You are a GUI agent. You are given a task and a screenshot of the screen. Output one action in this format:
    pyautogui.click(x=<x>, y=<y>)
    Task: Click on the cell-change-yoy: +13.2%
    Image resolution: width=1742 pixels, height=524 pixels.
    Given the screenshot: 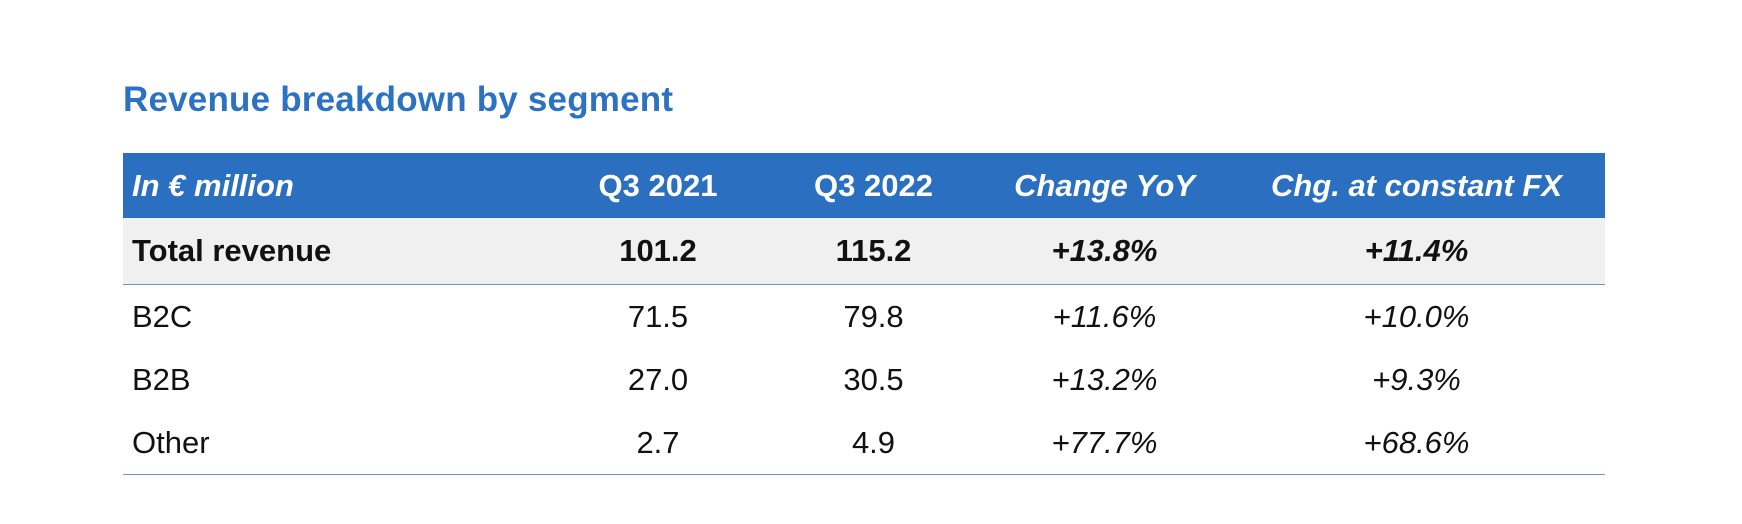 What is the action you would take?
    pyautogui.click(x=1104, y=379)
    